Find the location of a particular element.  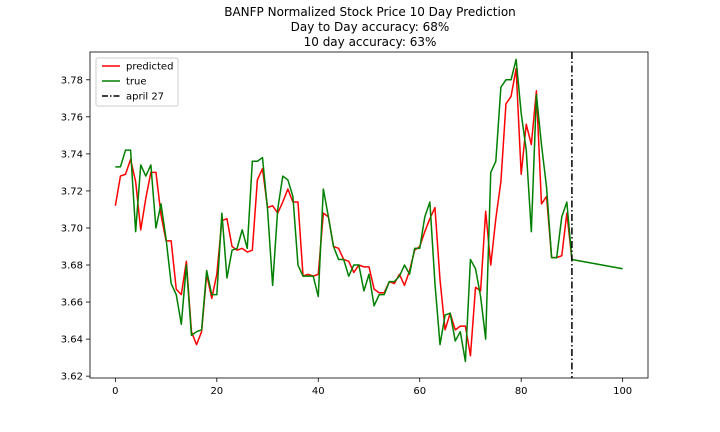

x-tick-label: 0 is located at coordinates (115, 391).